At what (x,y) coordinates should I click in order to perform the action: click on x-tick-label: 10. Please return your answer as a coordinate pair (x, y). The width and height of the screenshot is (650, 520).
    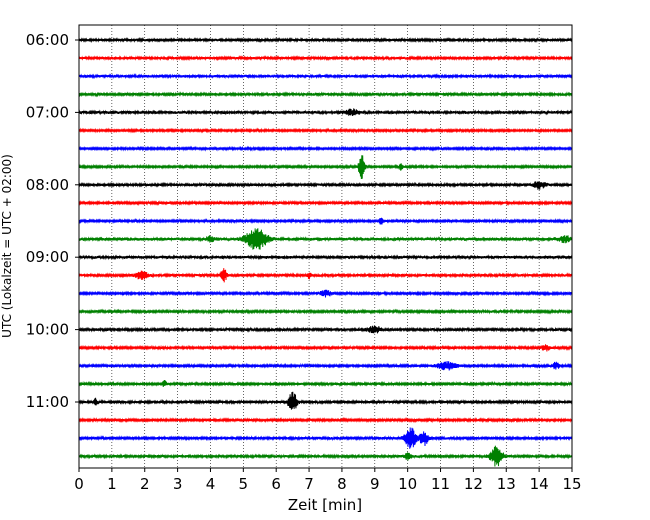
    Looking at the image, I should click on (407, 484).